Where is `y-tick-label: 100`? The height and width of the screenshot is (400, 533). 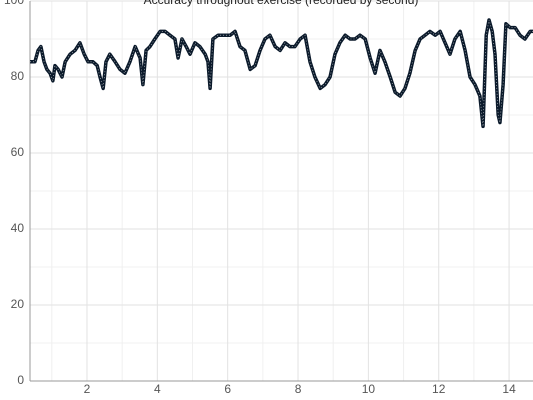 y-tick-label: 100 is located at coordinates (14, 3).